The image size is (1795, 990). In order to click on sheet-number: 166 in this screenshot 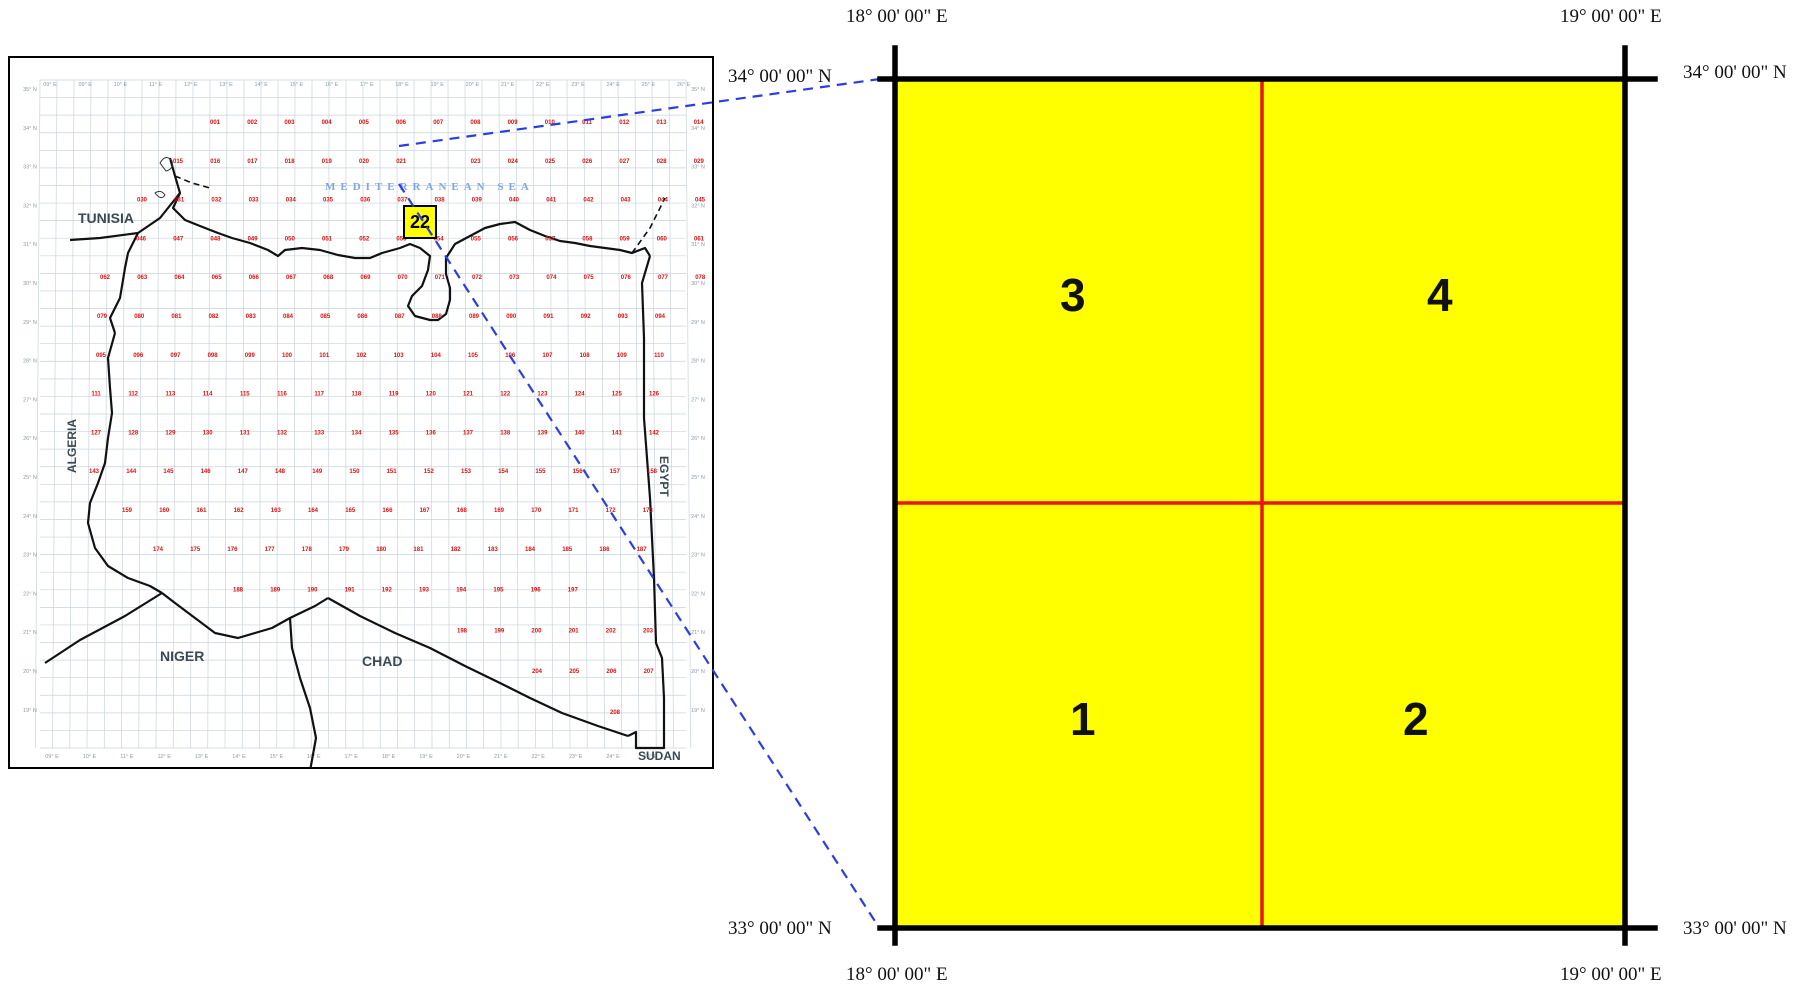, I will do `click(387, 511)`.